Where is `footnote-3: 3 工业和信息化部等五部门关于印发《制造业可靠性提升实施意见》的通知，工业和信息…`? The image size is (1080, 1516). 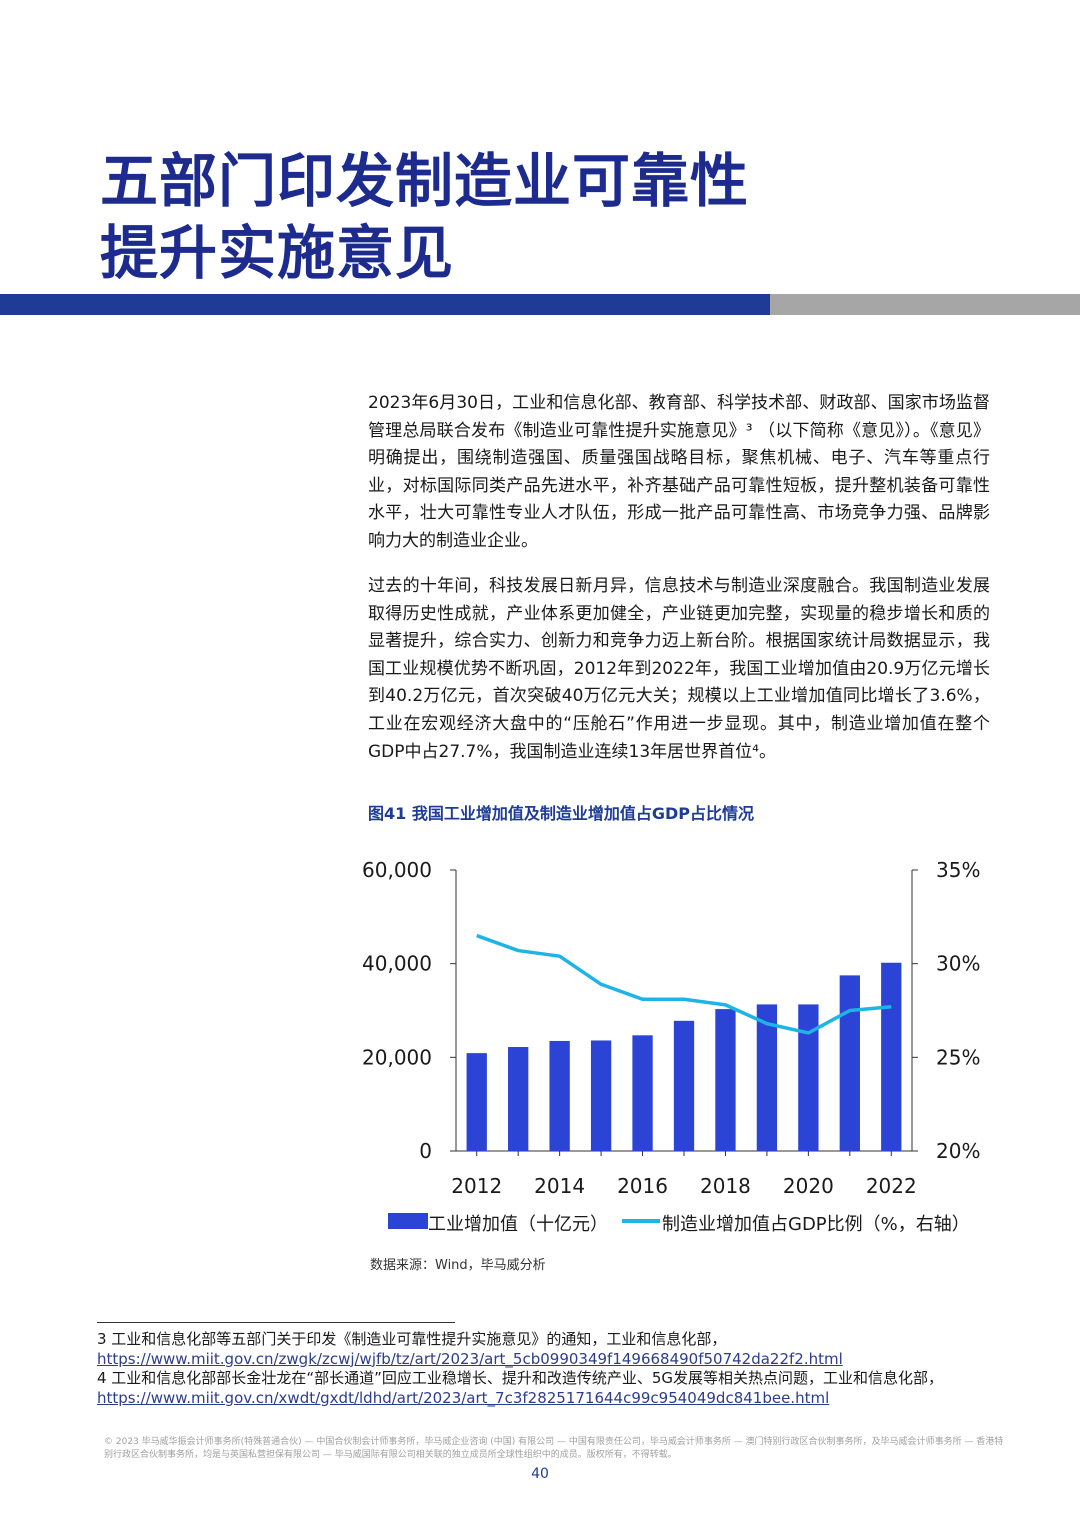 footnote-3: 3 工业和信息化部等五部门关于印发《制造业可靠性提升实施意见》的通知，工业和信息… is located at coordinates (567, 1349).